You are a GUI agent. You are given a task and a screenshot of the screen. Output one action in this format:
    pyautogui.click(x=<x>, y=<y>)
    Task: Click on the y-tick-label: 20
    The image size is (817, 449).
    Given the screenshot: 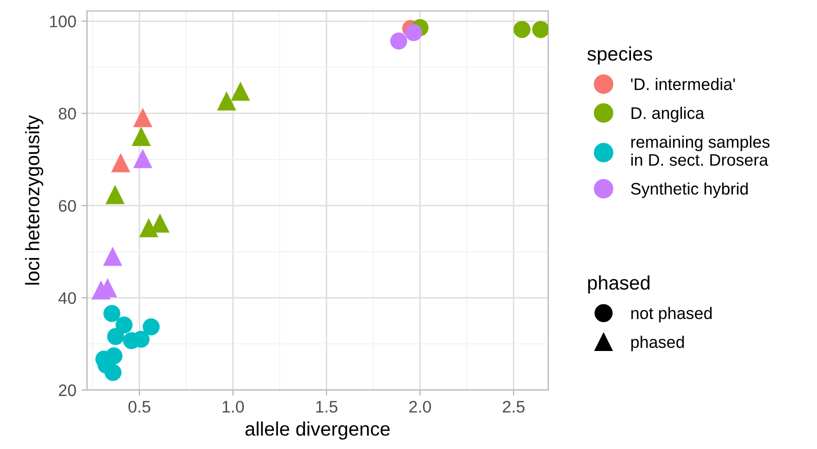 What is the action you would take?
    pyautogui.click(x=67, y=390)
    